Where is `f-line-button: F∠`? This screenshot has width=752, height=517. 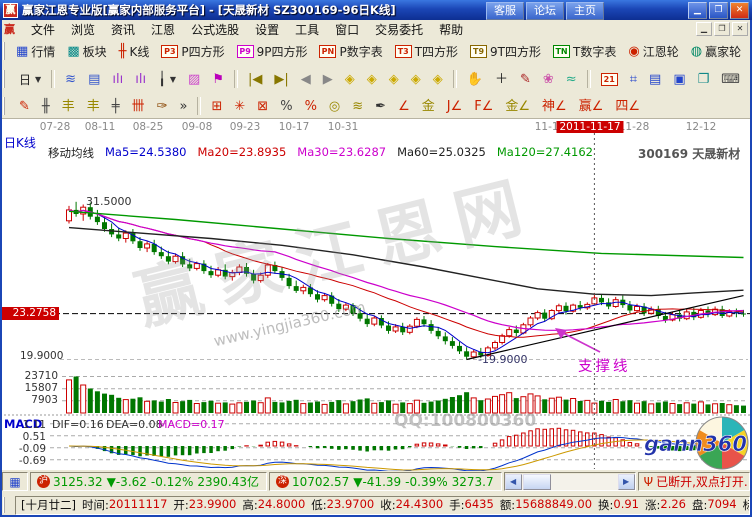 f-line-button: F∠ is located at coordinates (483, 106).